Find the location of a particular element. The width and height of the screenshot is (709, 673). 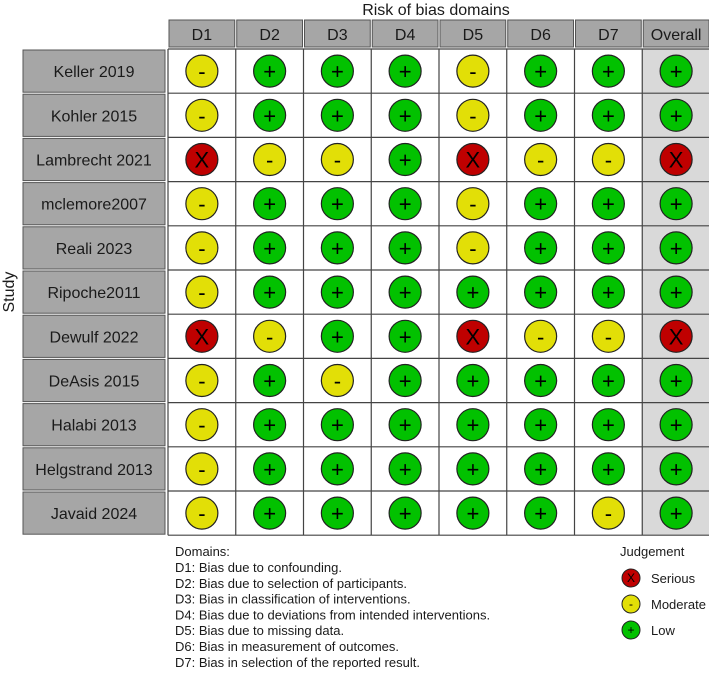

domain-header-label: D3 is located at coordinates (337, 35).